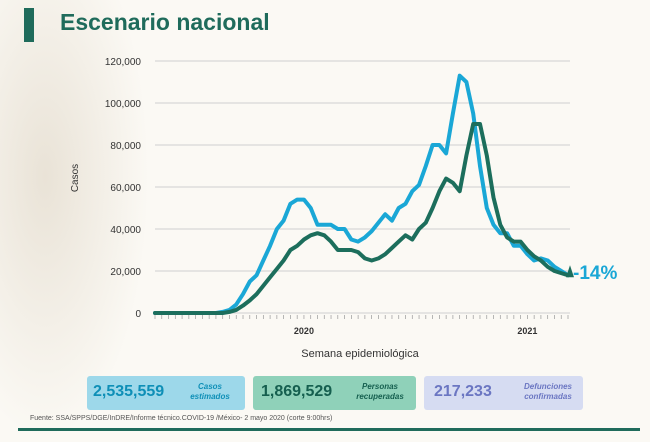 Image resolution: width=650 pixels, height=442 pixels. What do you see at coordinates (210, 391) in the screenshot?
I see `card-label: Casos estimados` at bounding box center [210, 391].